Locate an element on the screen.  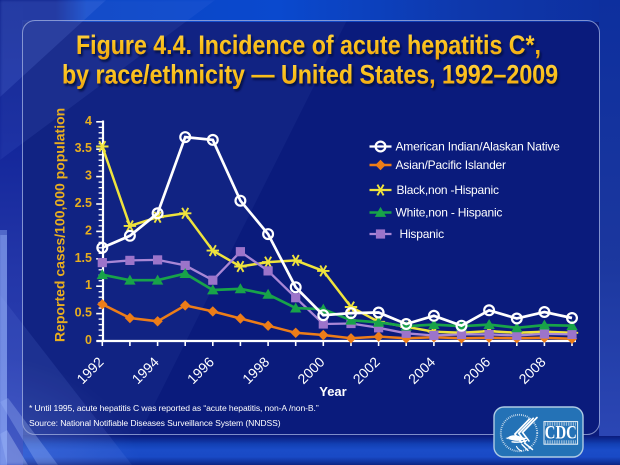
svg-text: 2.5 is located at coordinates (83, 203).